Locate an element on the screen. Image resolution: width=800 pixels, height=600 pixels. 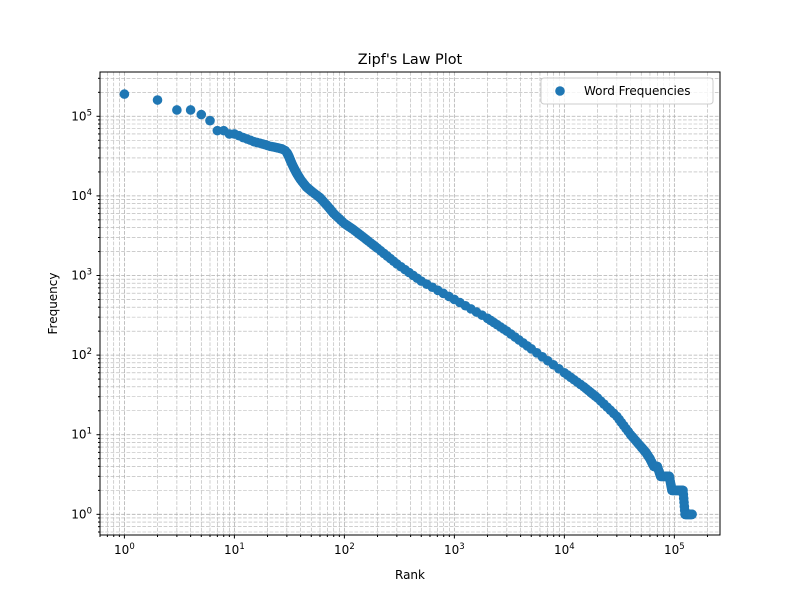
x-tick-label: 101 is located at coordinates (234, 549).